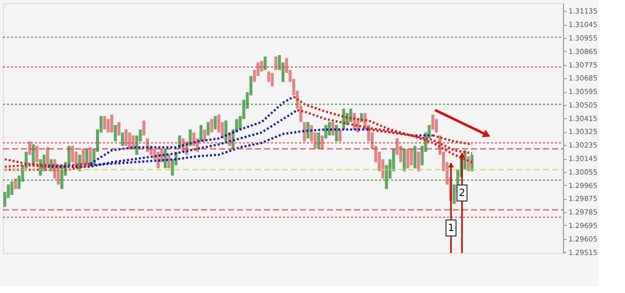 This screenshot has width=625, height=293. What do you see at coordinates (462, 193) in the screenshot?
I see `annotation: 2` at bounding box center [462, 193].